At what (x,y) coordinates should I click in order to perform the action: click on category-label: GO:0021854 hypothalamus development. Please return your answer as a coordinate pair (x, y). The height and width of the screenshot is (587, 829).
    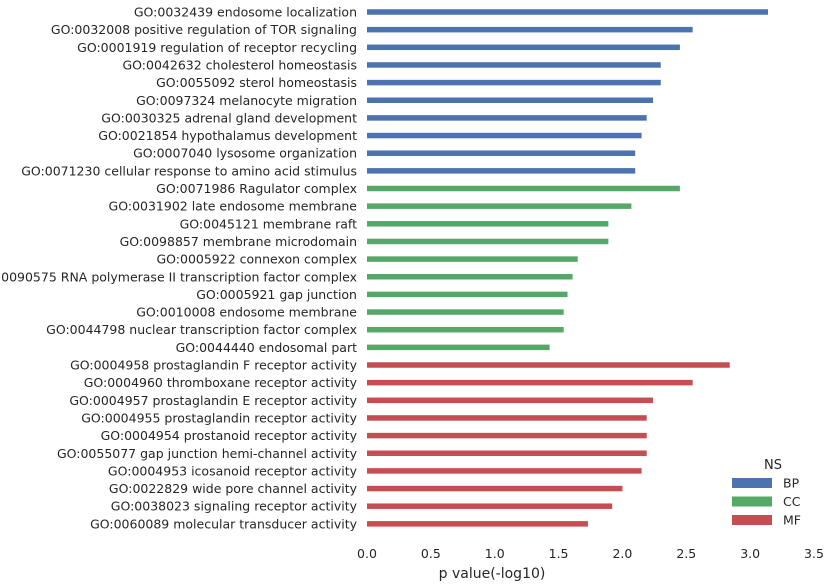
    Looking at the image, I should click on (227, 135).